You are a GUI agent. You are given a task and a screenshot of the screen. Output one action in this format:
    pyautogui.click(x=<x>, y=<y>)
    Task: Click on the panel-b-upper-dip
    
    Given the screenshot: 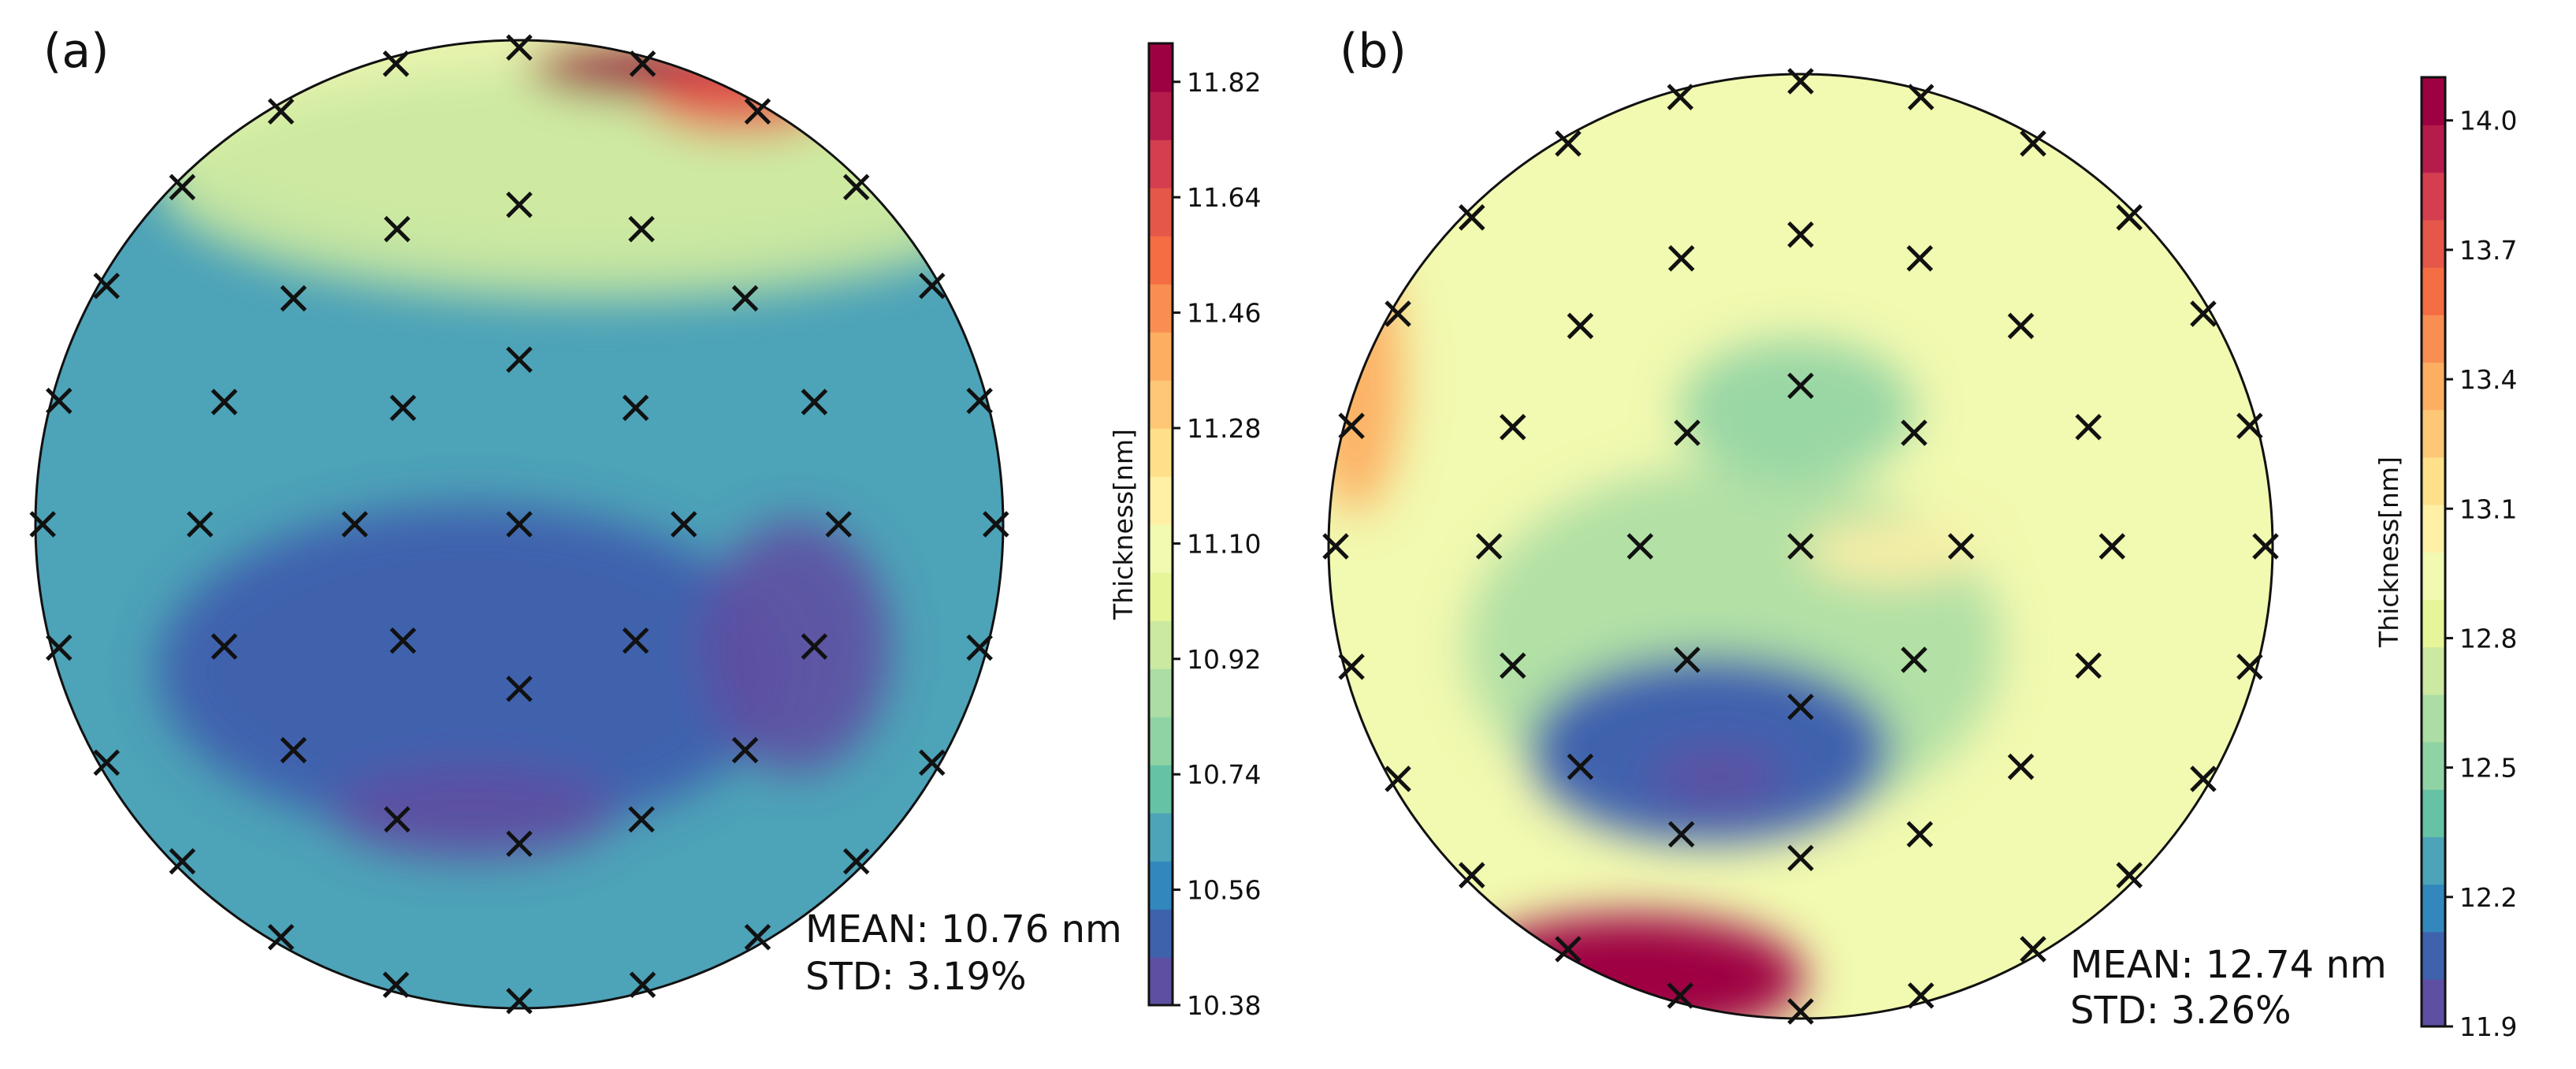 What is the action you would take?
    pyautogui.click(x=1796, y=410)
    